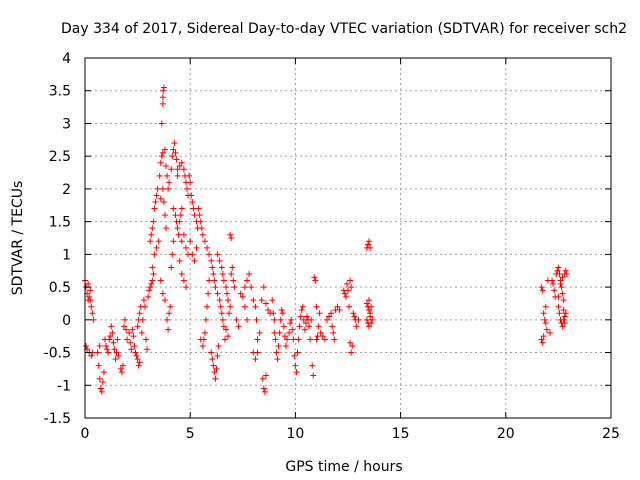 This screenshot has width=640, height=480. I want to click on x-tick-label: 5, so click(190, 434).